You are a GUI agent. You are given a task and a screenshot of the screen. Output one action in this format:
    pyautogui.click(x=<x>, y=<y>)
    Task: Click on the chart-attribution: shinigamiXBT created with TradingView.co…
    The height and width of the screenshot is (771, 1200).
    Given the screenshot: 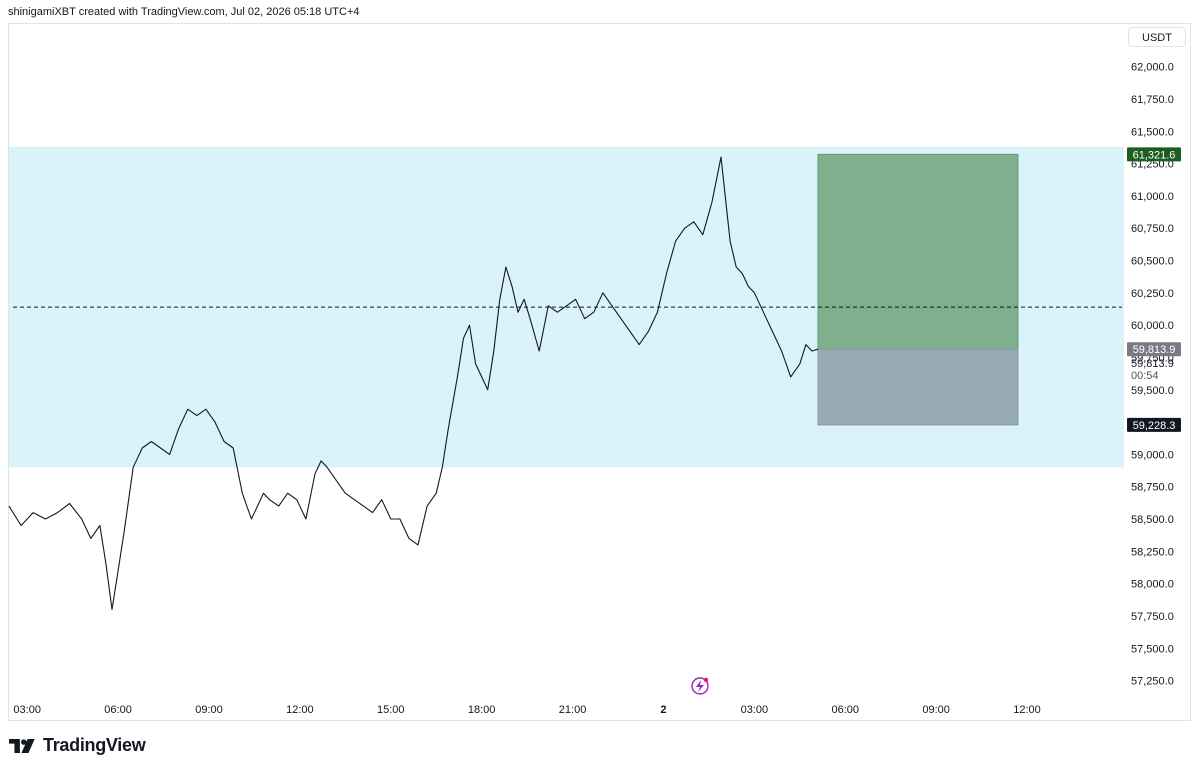 What is the action you would take?
    pyautogui.click(x=184, y=12)
    